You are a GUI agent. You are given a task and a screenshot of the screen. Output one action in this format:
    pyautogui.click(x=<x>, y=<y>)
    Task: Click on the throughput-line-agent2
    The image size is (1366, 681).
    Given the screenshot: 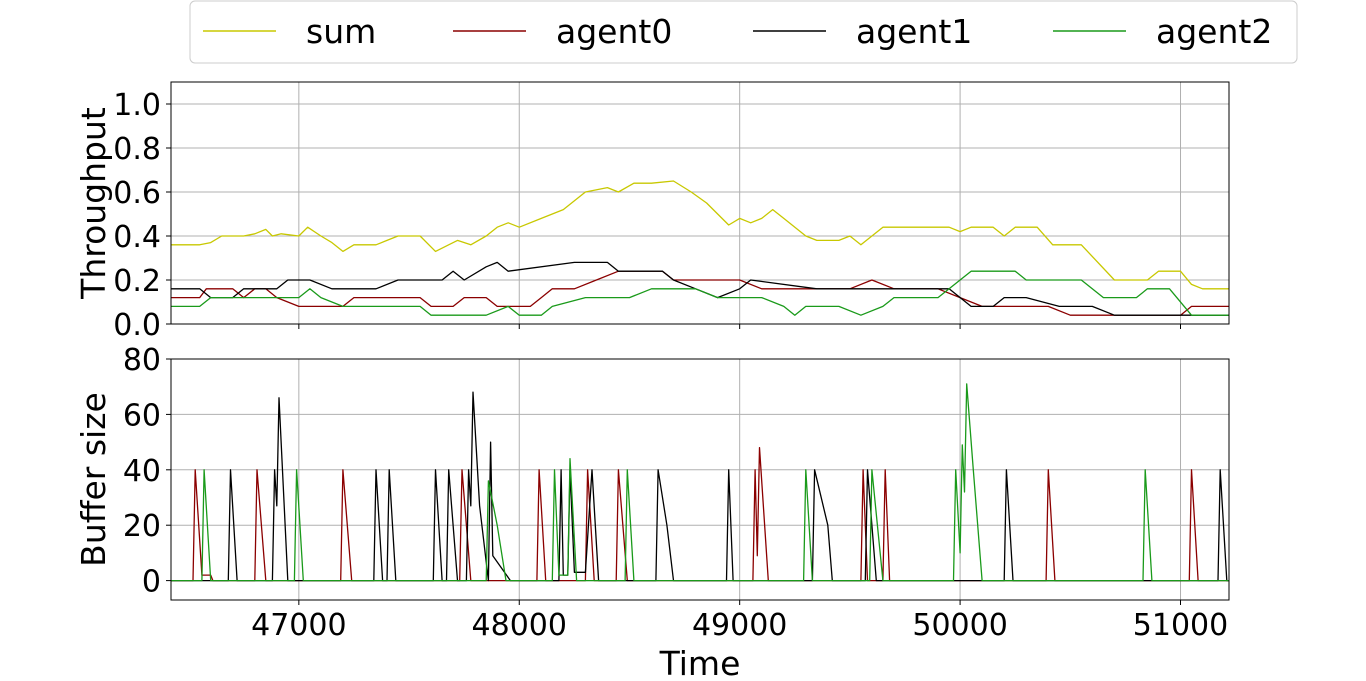 What is the action you would take?
    pyautogui.click(x=700, y=293)
    